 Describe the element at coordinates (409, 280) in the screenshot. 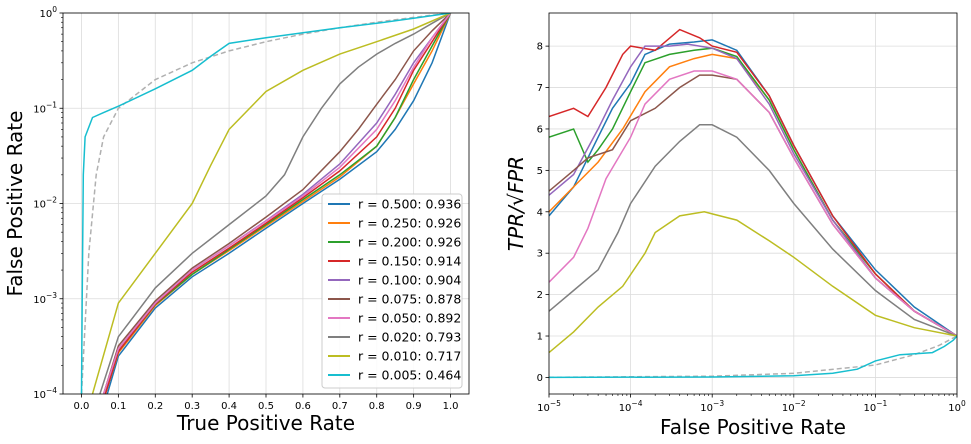

I see `legend-entry: r = 0.100: 0.904` at that location.